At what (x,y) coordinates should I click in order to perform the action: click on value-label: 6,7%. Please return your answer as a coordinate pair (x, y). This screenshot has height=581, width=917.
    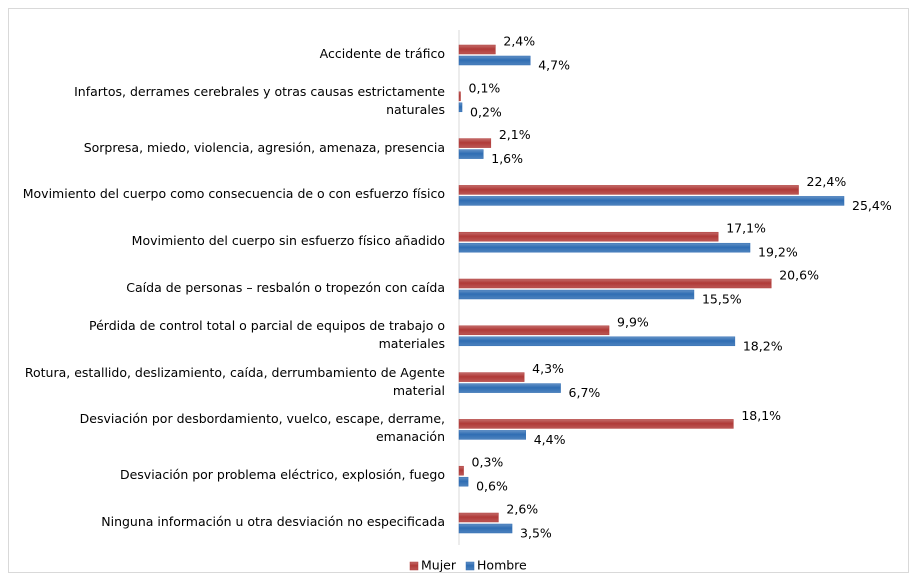
    Looking at the image, I should click on (585, 392).